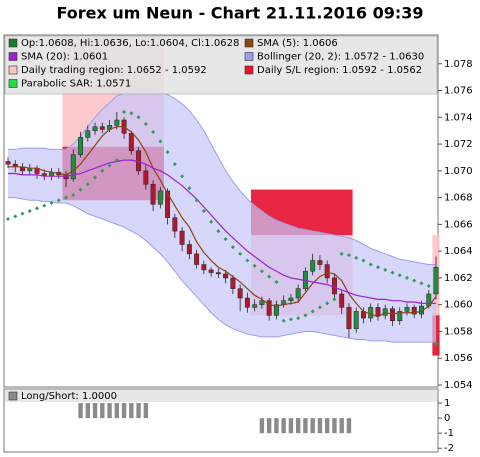 The height and width of the screenshot is (457, 480). I want to click on y-tick-label: -1, so click(449, 433).